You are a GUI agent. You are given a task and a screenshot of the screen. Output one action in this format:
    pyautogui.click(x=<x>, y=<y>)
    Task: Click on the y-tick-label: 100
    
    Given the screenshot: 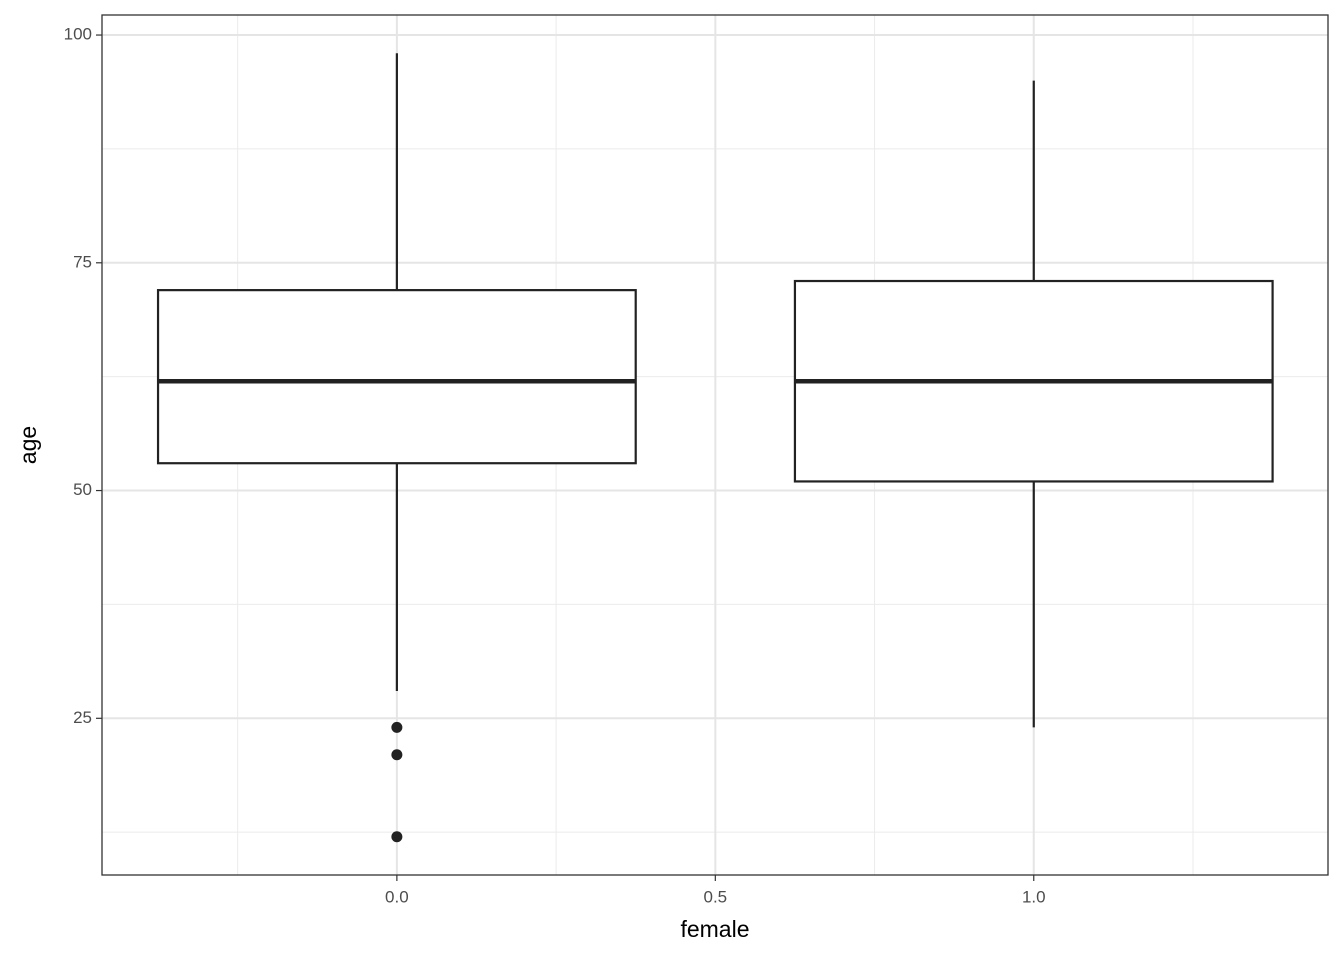 What is the action you would take?
    pyautogui.click(x=78, y=34)
    